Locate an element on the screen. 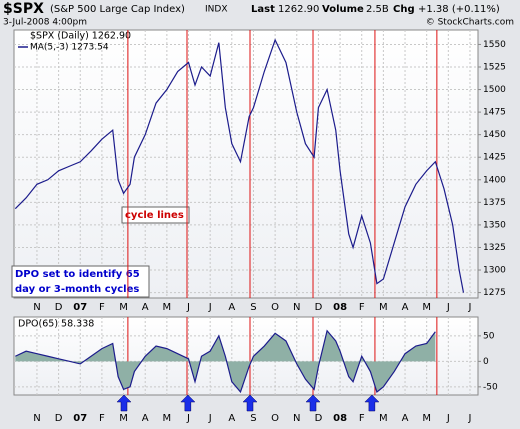 This screenshot has width=520, height=429. y-tick-label: 1350 is located at coordinates (494, 225).